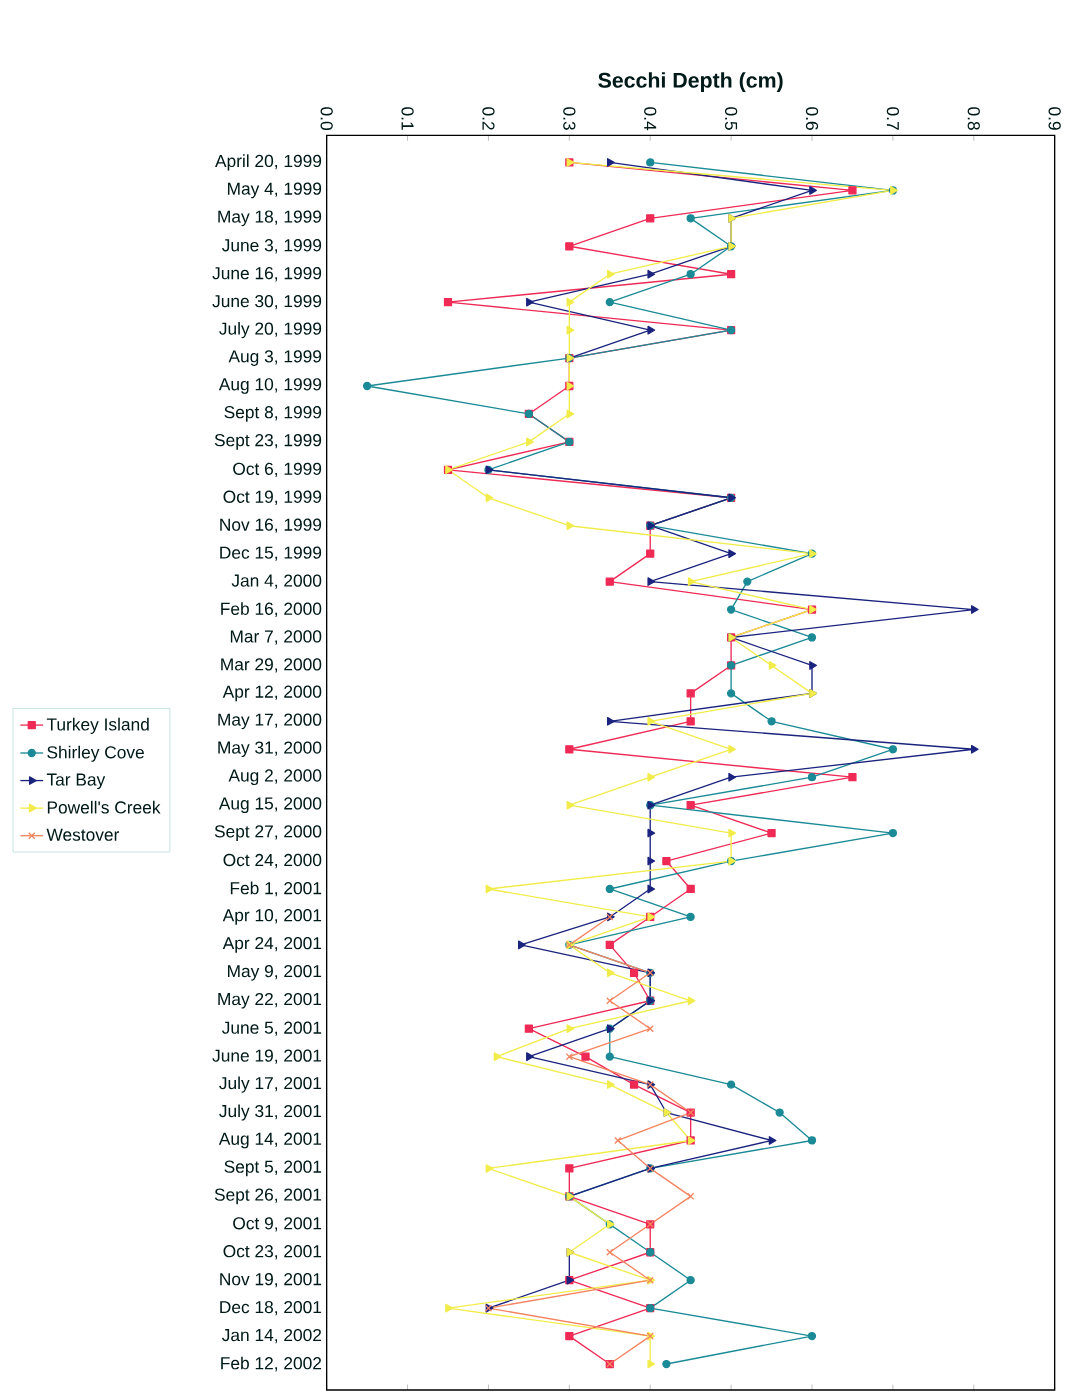 The width and height of the screenshot is (1076, 1392). Describe the element at coordinates (268, 833) in the screenshot. I see `y-tick-label: Sept 27, 2000` at that location.